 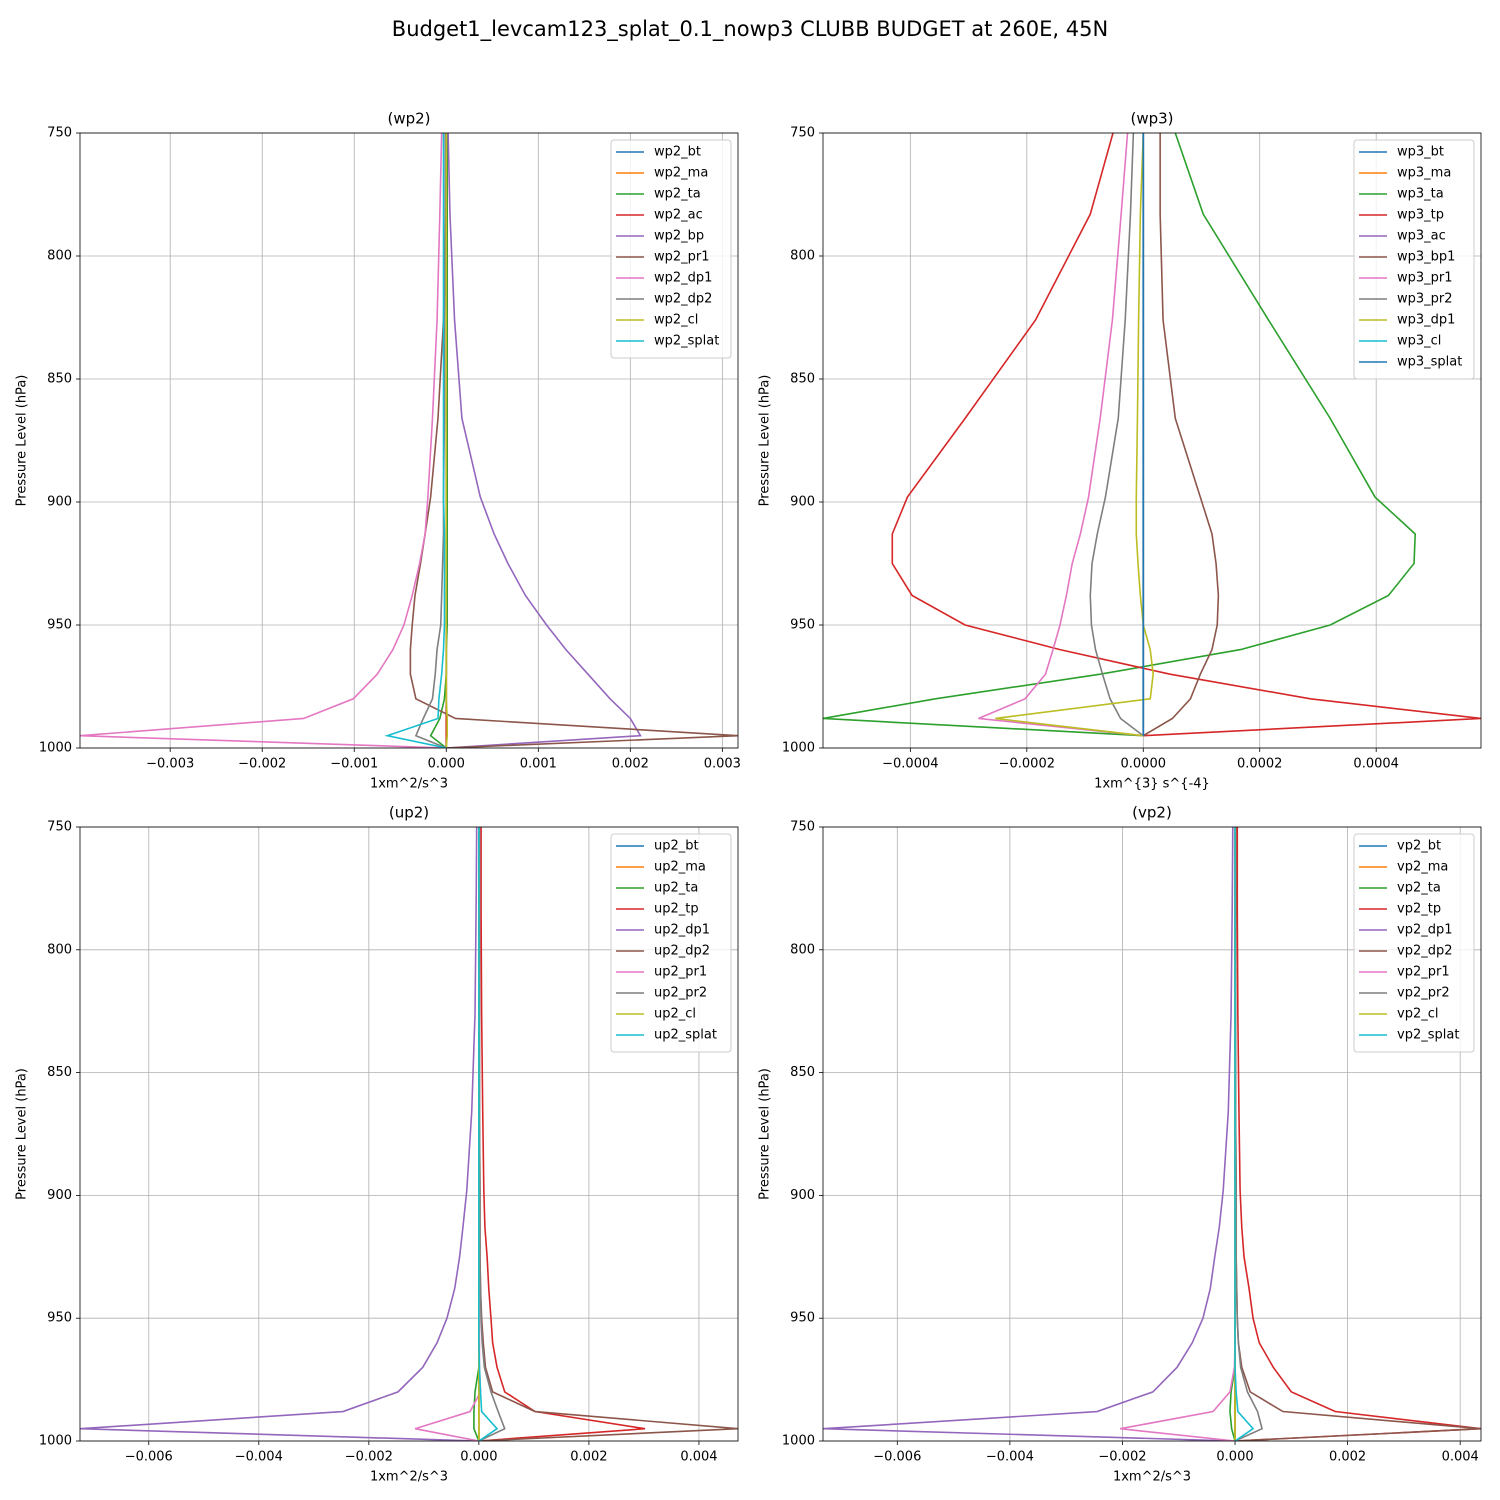 I want to click on legend-label: wp2_bt, so click(x=677, y=152).